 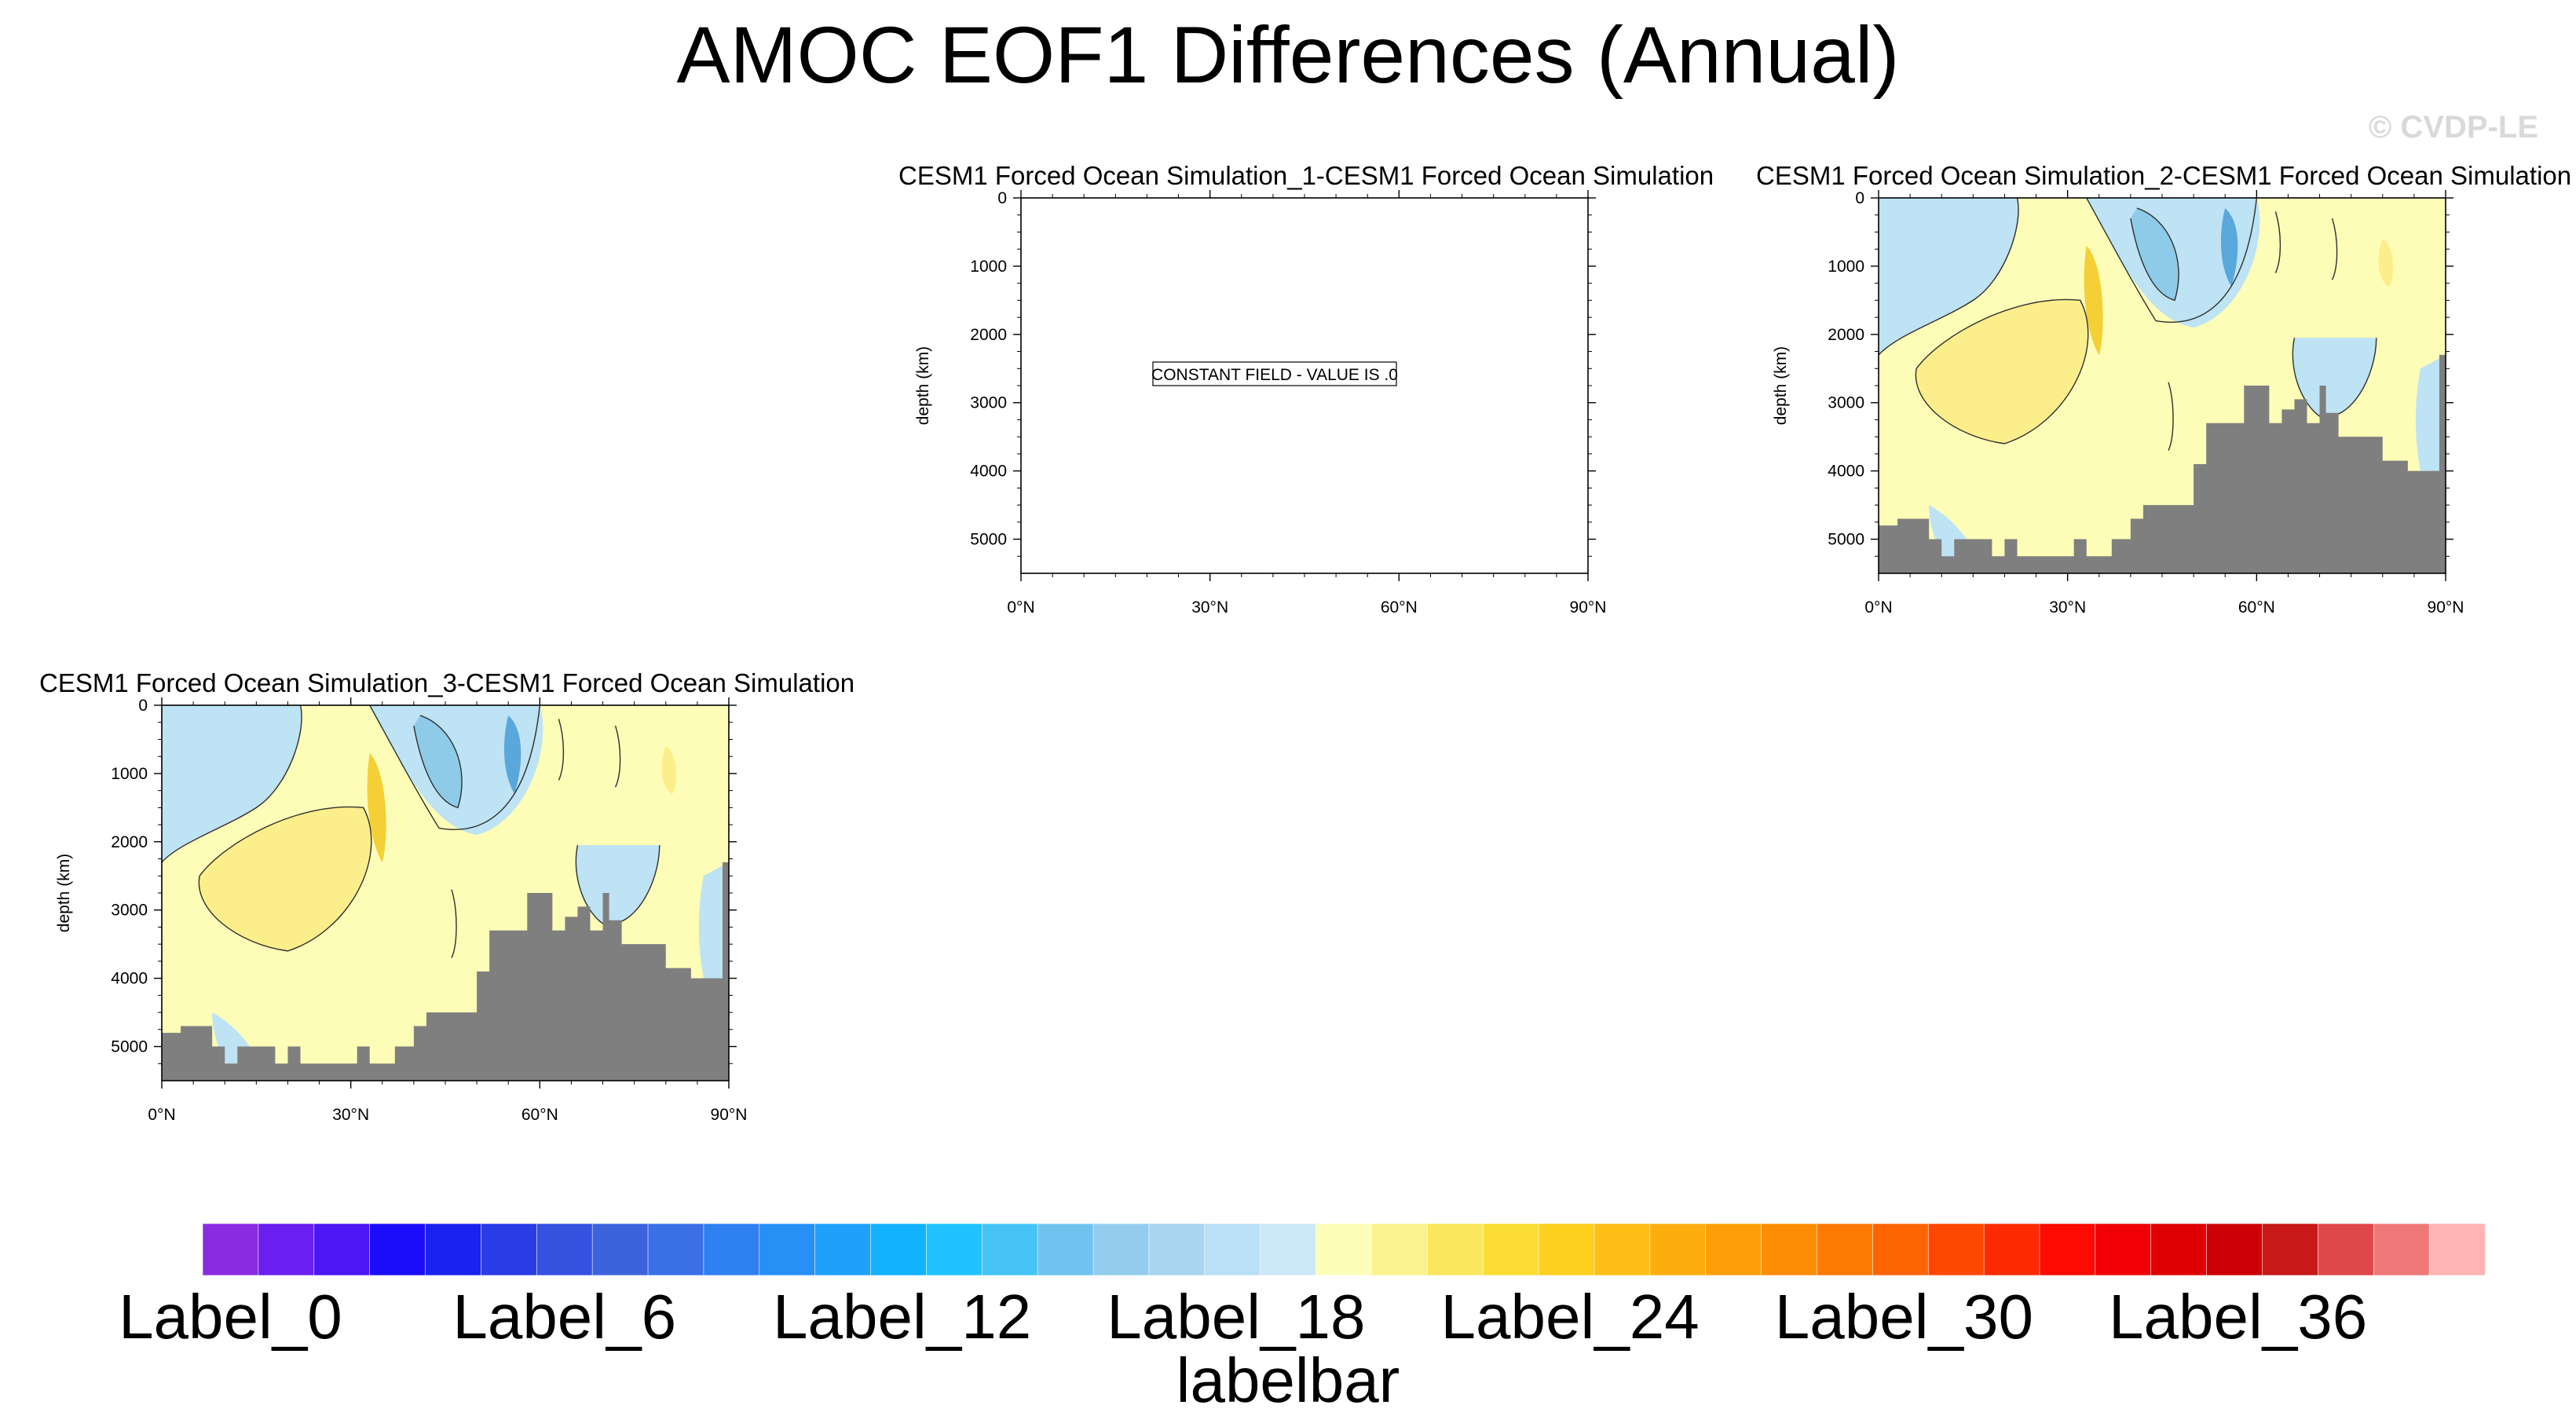 What do you see at coordinates (1570, 1317) in the screenshot?
I see `labelbar-label: Label_24` at bounding box center [1570, 1317].